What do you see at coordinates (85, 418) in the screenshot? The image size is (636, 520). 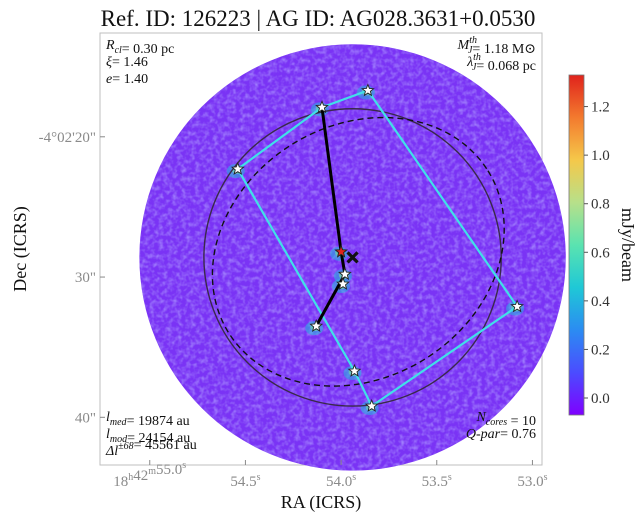 I see `y-tick-label-2: 40"` at bounding box center [85, 418].